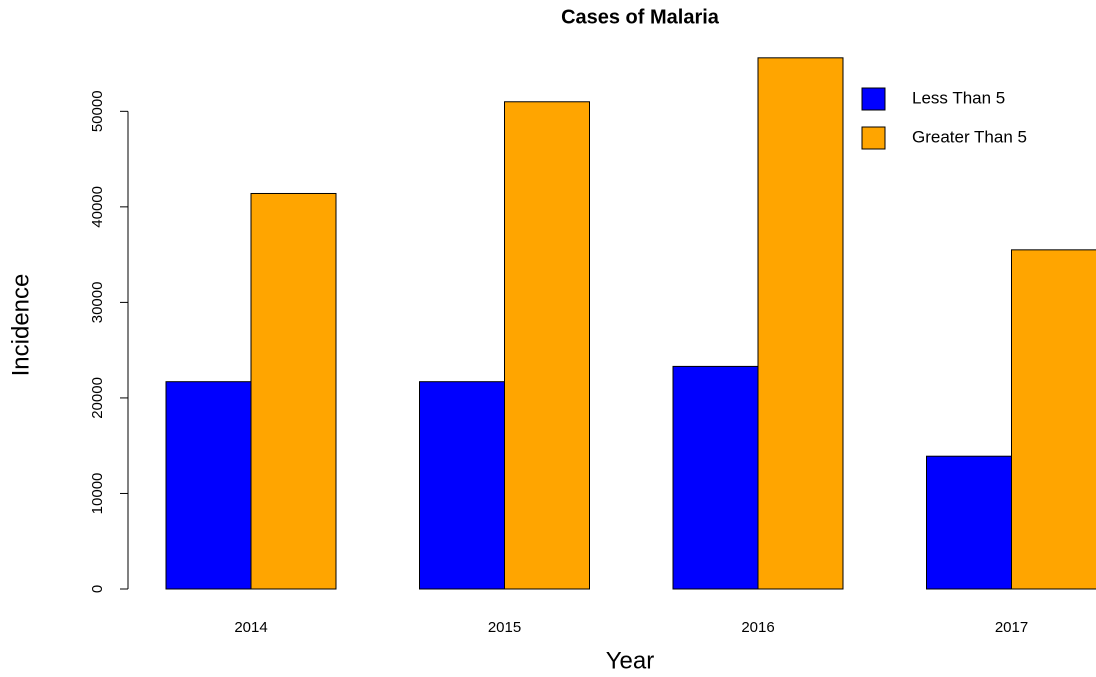  Describe the element at coordinates (630, 660) in the screenshot. I see `x-axis-label: Year` at that location.